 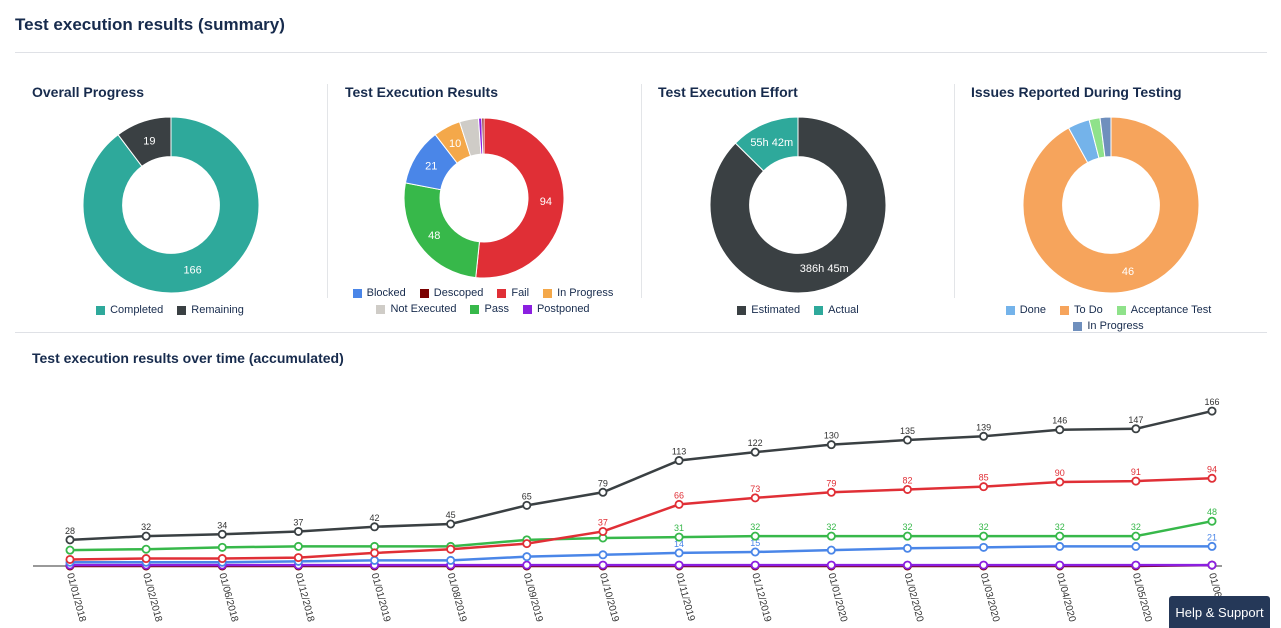 I want to click on donut-slice-actual, so click(x=766, y=144).